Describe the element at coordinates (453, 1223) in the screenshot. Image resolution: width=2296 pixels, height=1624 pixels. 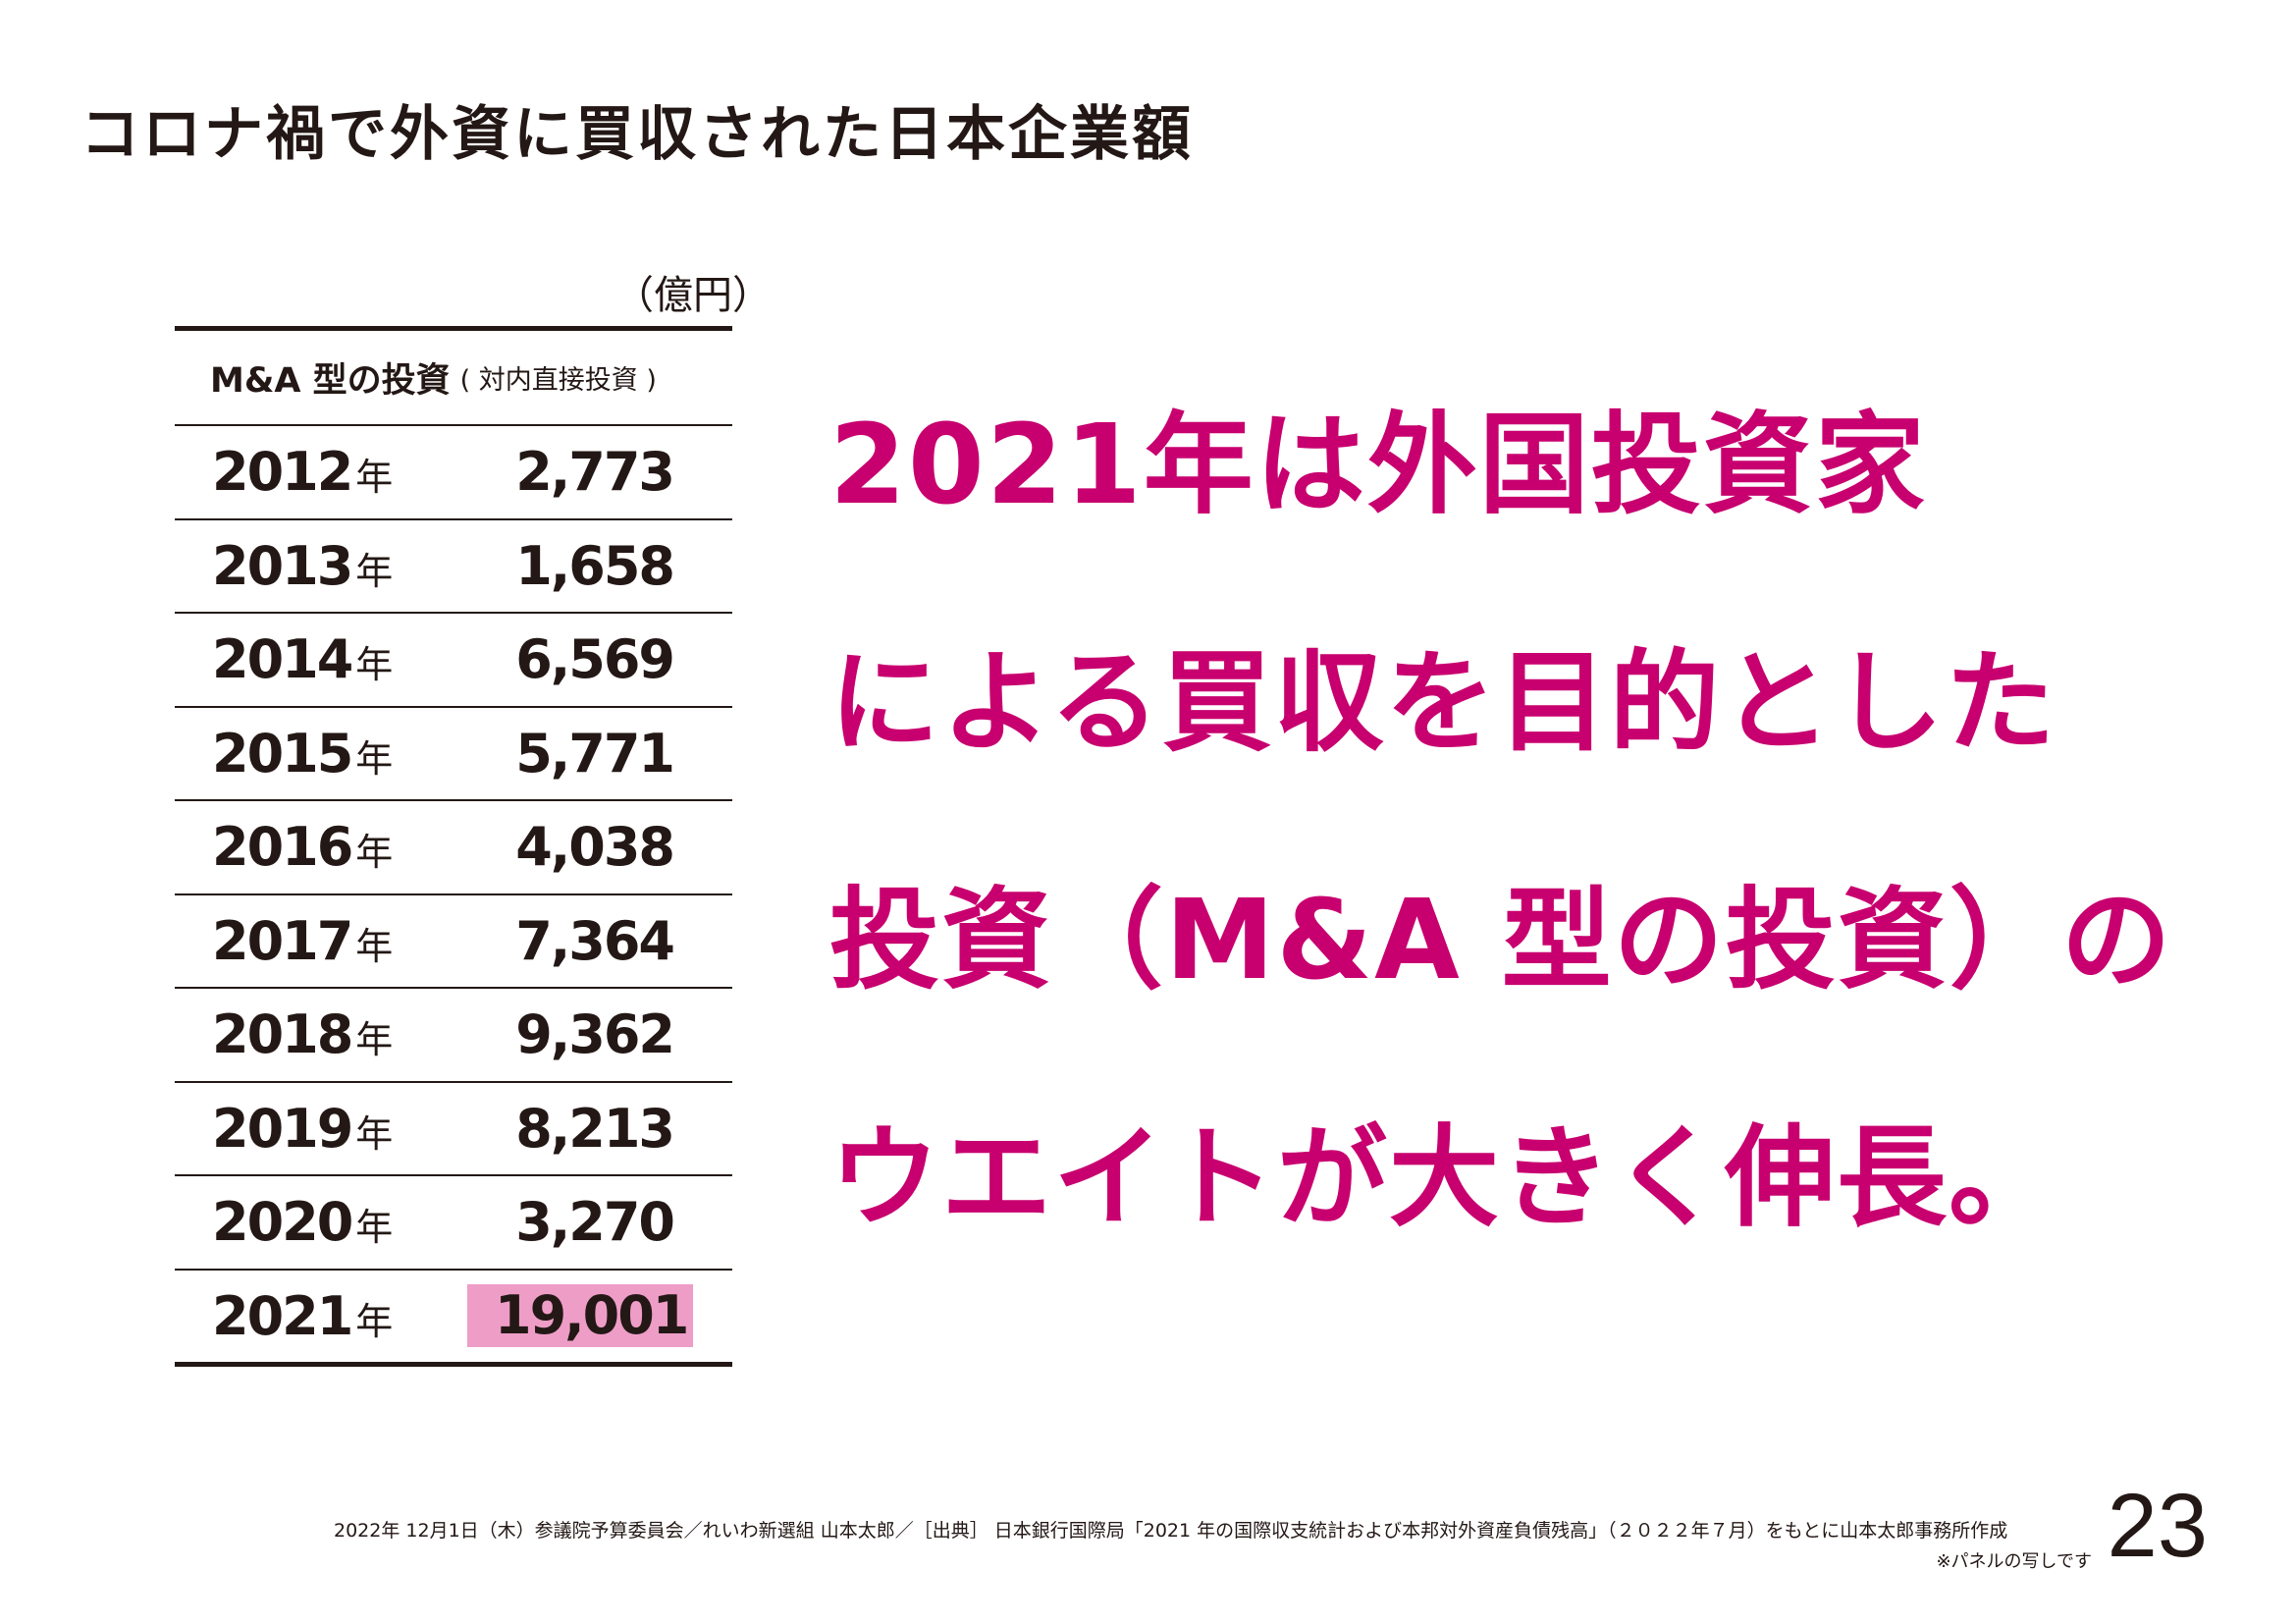
I see `table-row: 2020 年 3,270` at that location.